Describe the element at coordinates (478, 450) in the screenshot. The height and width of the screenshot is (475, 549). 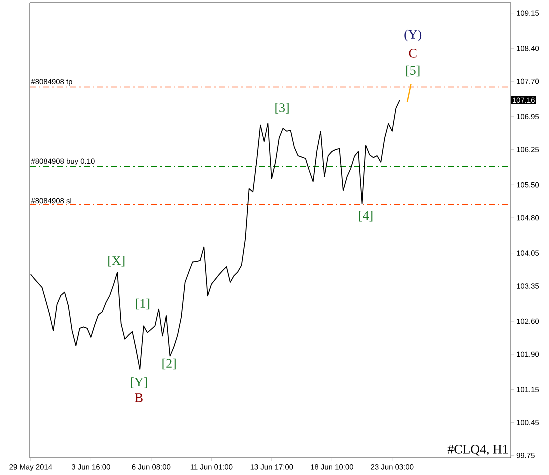
I see `text: #CLQ4, H1` at that location.